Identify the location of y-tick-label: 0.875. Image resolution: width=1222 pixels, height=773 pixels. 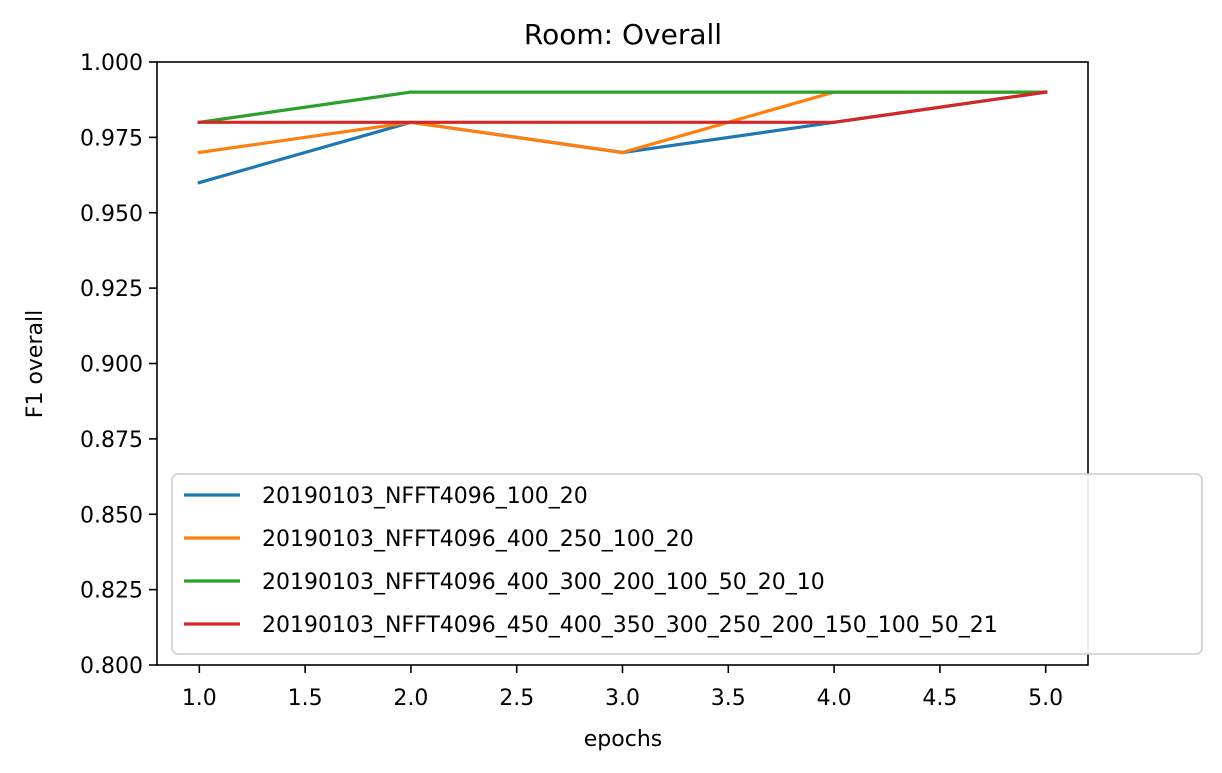
(111, 440).